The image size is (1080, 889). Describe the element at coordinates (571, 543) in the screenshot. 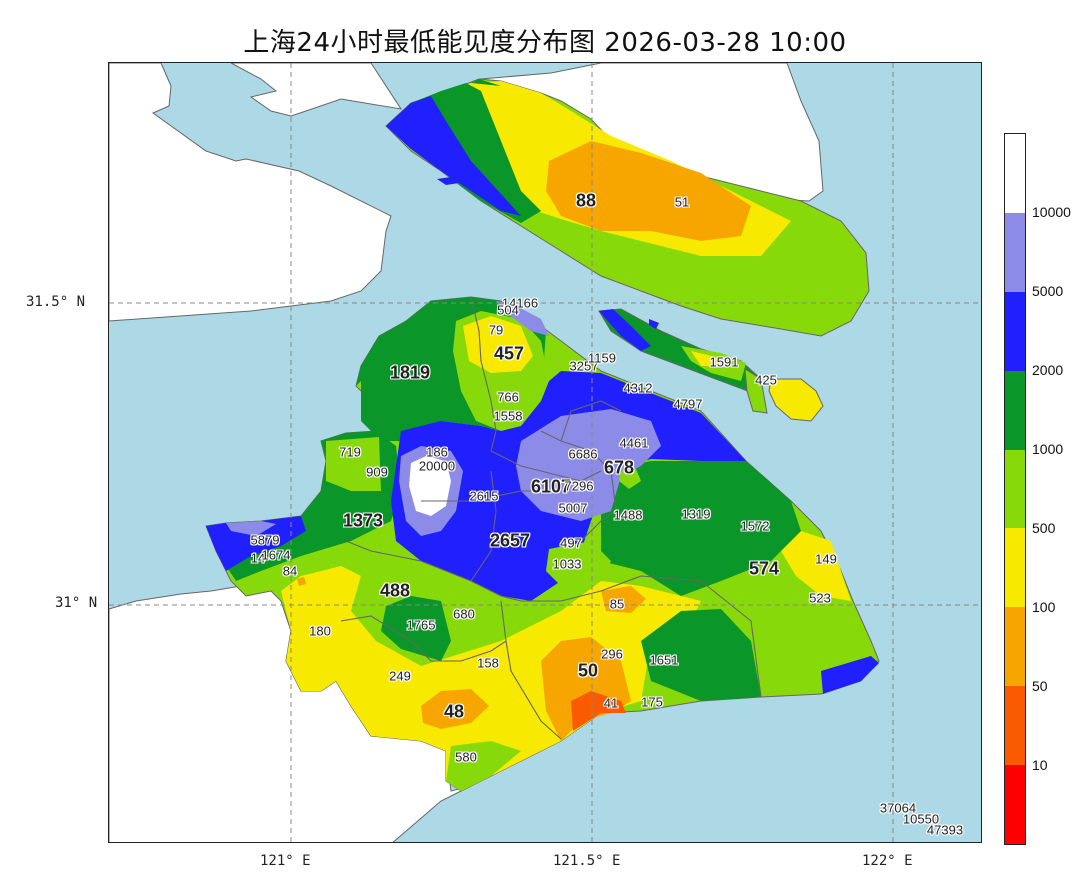

I see `station-label: 497` at that location.